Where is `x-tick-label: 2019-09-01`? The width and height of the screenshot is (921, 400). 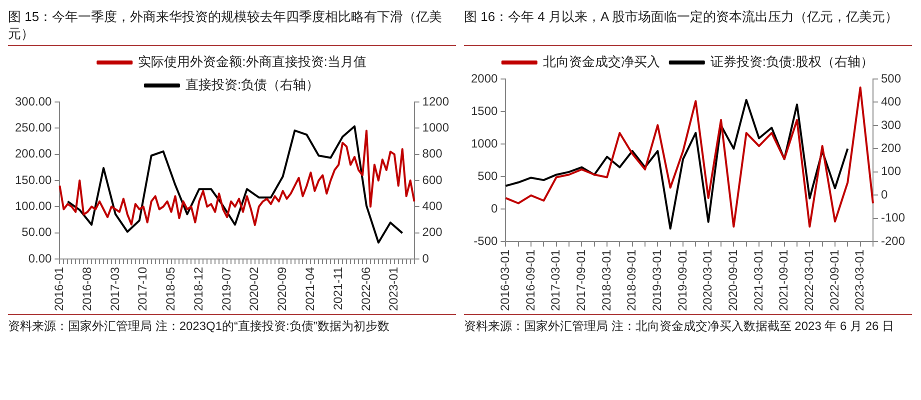
x-tick-label: 2019-09-01 is located at coordinates (682, 280).